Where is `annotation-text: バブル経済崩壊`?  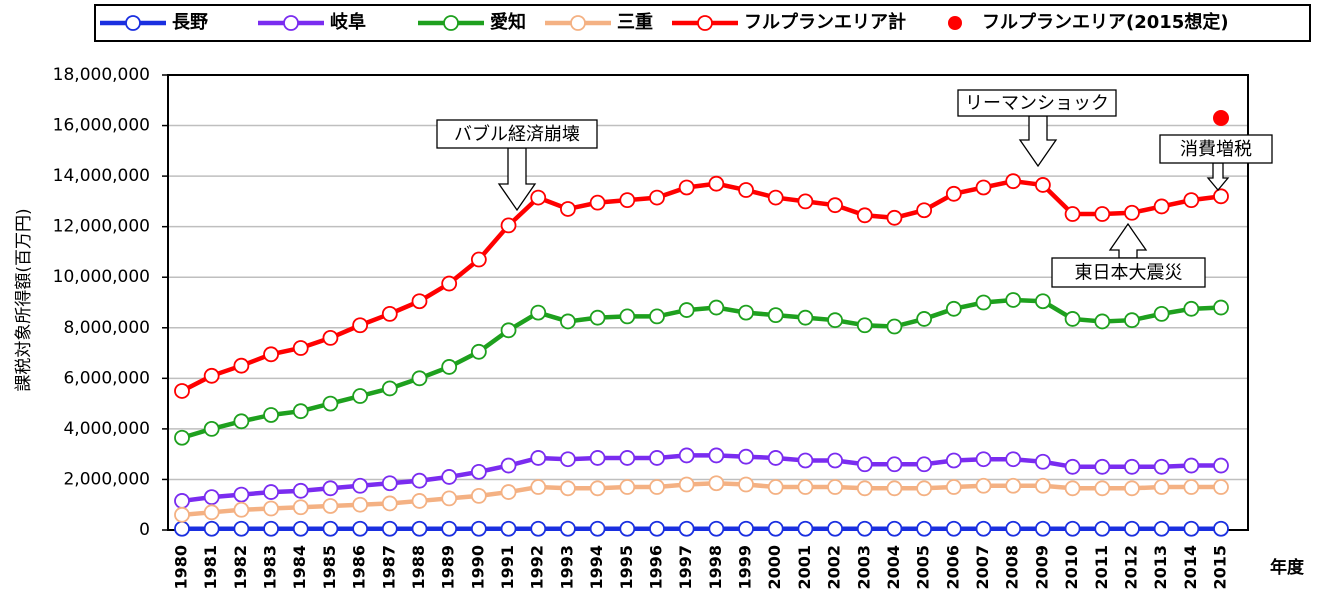 annotation-text: バブル経済崩壊 is located at coordinates (517, 134).